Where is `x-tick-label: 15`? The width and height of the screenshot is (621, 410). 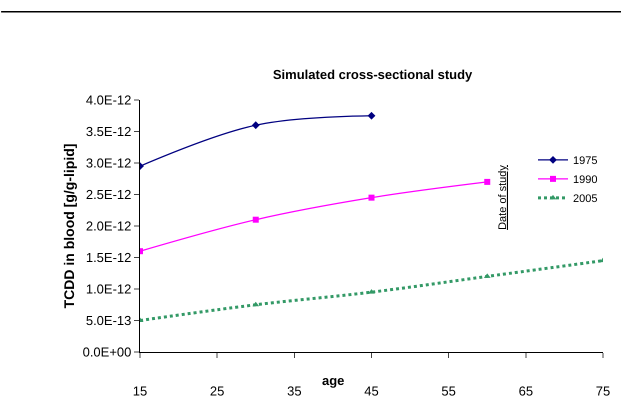
x-tick-label: 15 is located at coordinates (140, 391).